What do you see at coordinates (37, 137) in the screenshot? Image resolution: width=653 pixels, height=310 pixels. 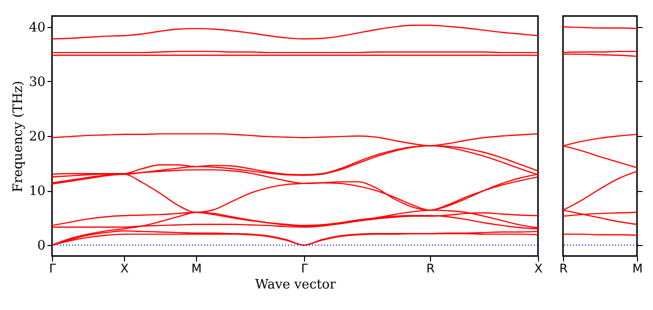 I see `y-tick-label: 20` at bounding box center [37, 137].